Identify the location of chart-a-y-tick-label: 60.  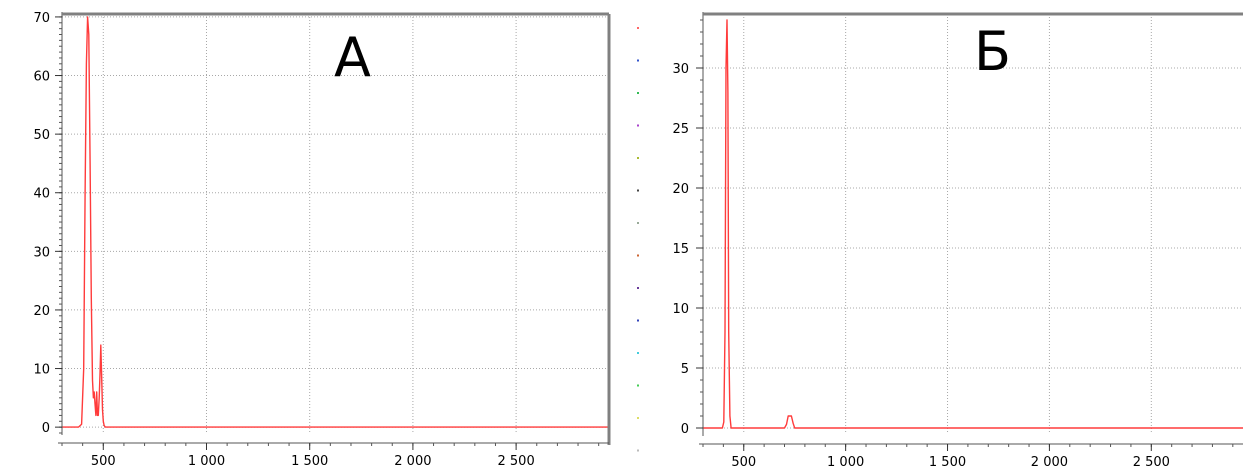
(41, 77).